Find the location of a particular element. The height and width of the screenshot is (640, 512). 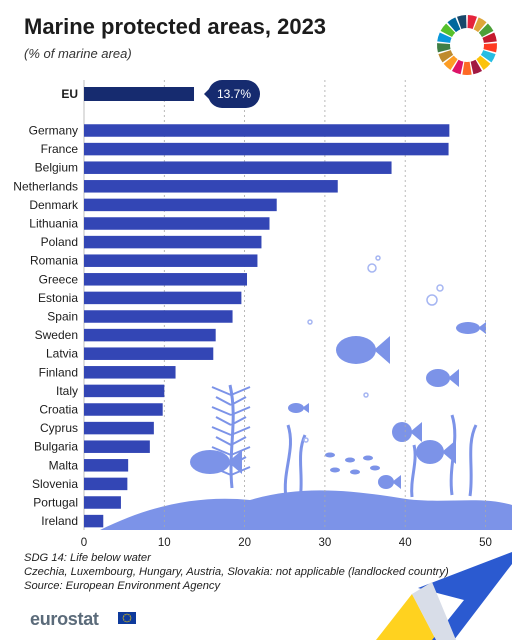

eu-highlight: EU 13.7% is located at coordinates (161, 94).